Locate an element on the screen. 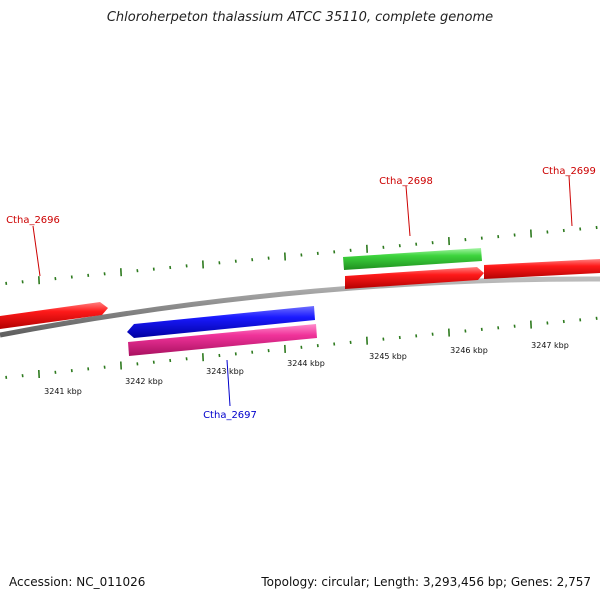 This screenshot has width=600, height=600. genome-backbone is located at coordinates (300, 307).